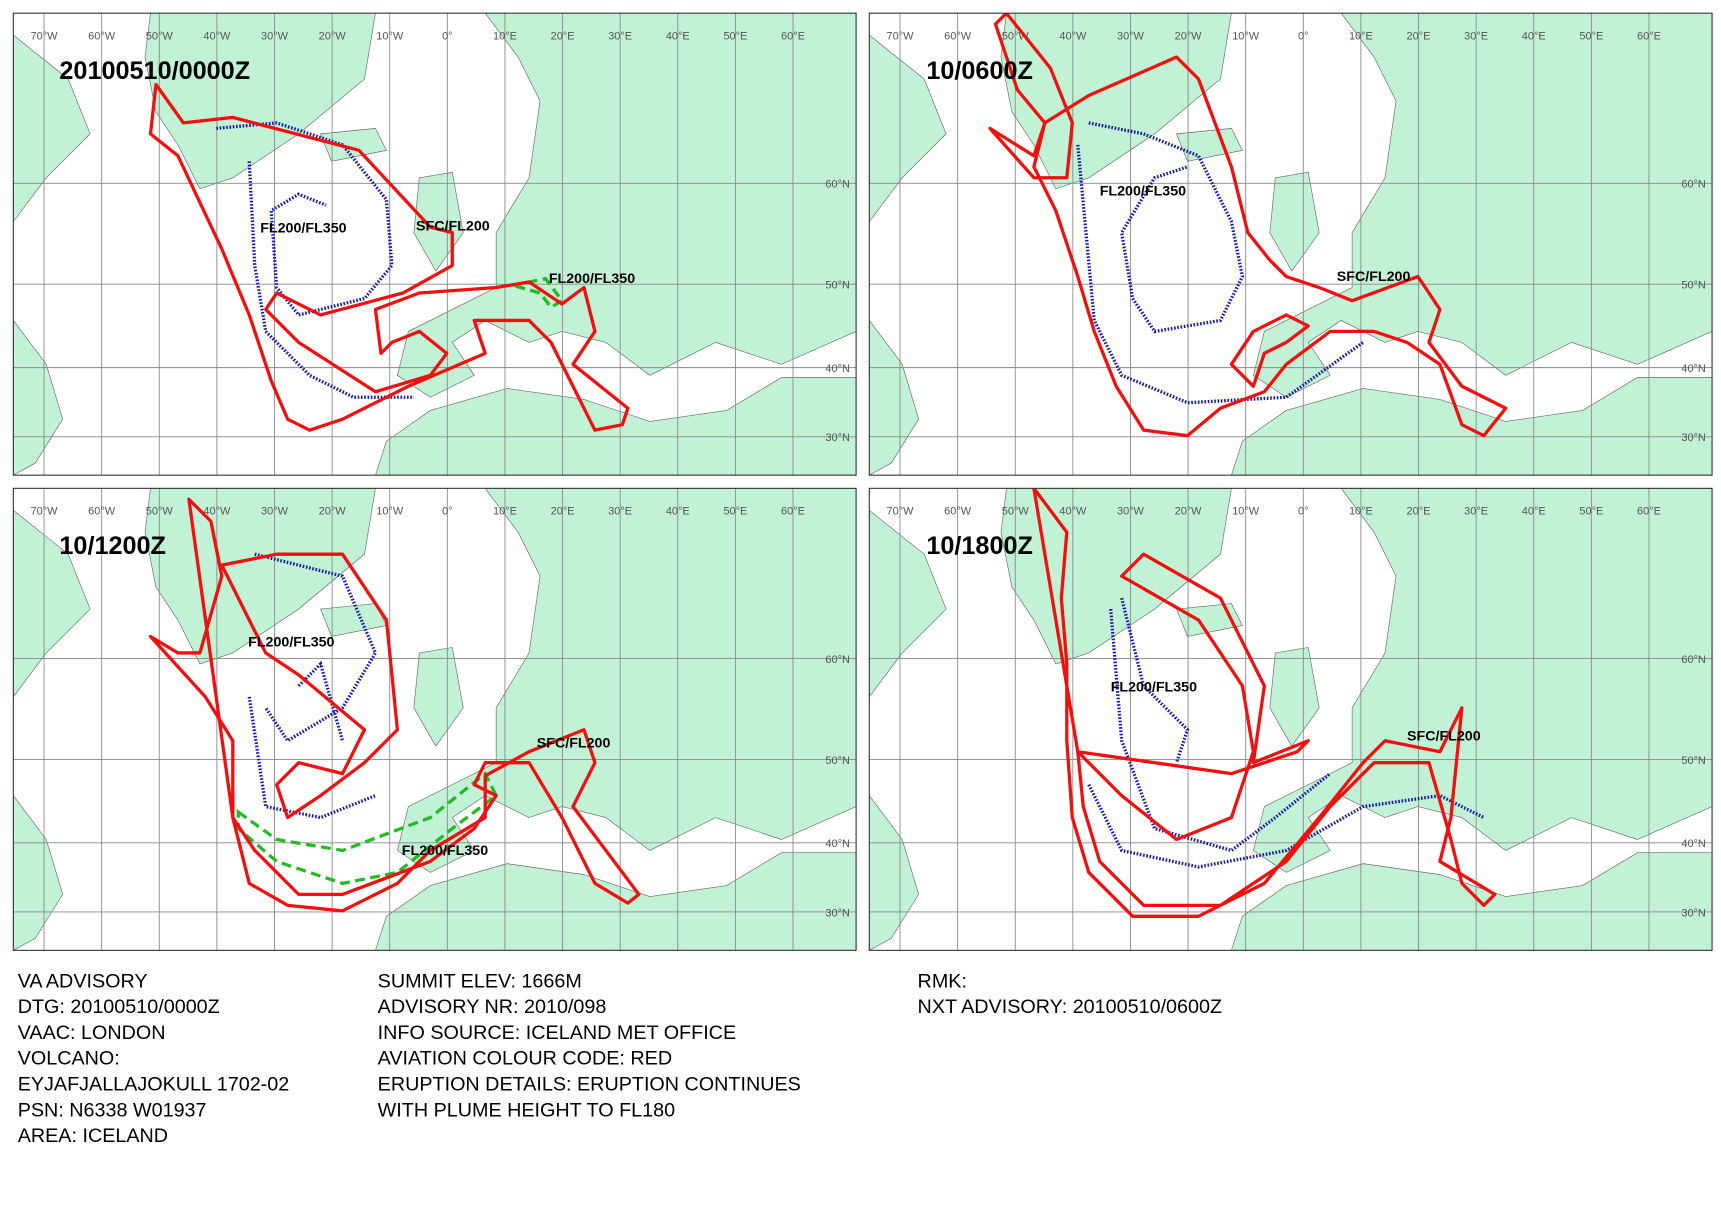 The width and height of the screenshot is (1721, 1217). Describe the element at coordinates (589, 1085) in the screenshot. I see `advisory-line: ERUPTION DETAILS: ERUPTION CONTINUES` at that location.